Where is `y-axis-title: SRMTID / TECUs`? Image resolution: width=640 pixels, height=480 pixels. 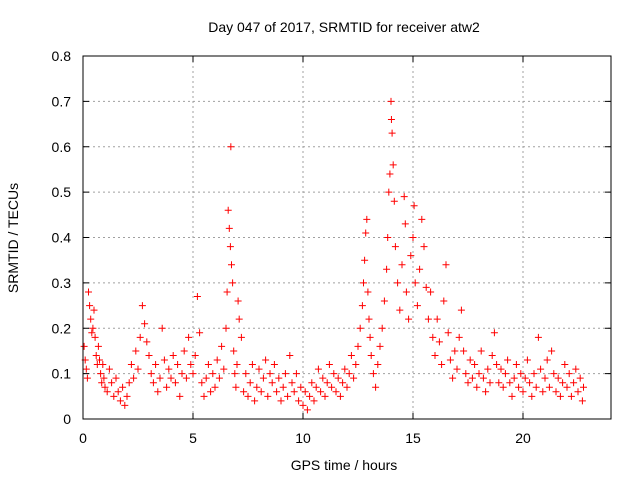 y-axis-title: SRMTID / TECUs is located at coordinates (13, 238).